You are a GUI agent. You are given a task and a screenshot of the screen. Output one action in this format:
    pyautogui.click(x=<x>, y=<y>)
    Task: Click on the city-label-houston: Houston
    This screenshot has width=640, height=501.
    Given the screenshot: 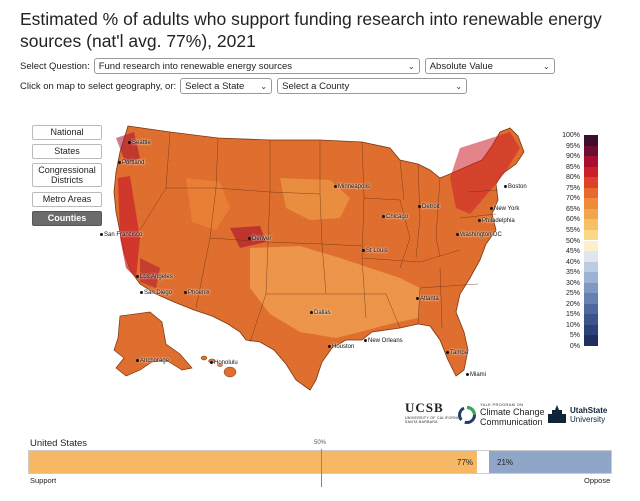 What is the action you would take?
    pyautogui.click(x=341, y=347)
    